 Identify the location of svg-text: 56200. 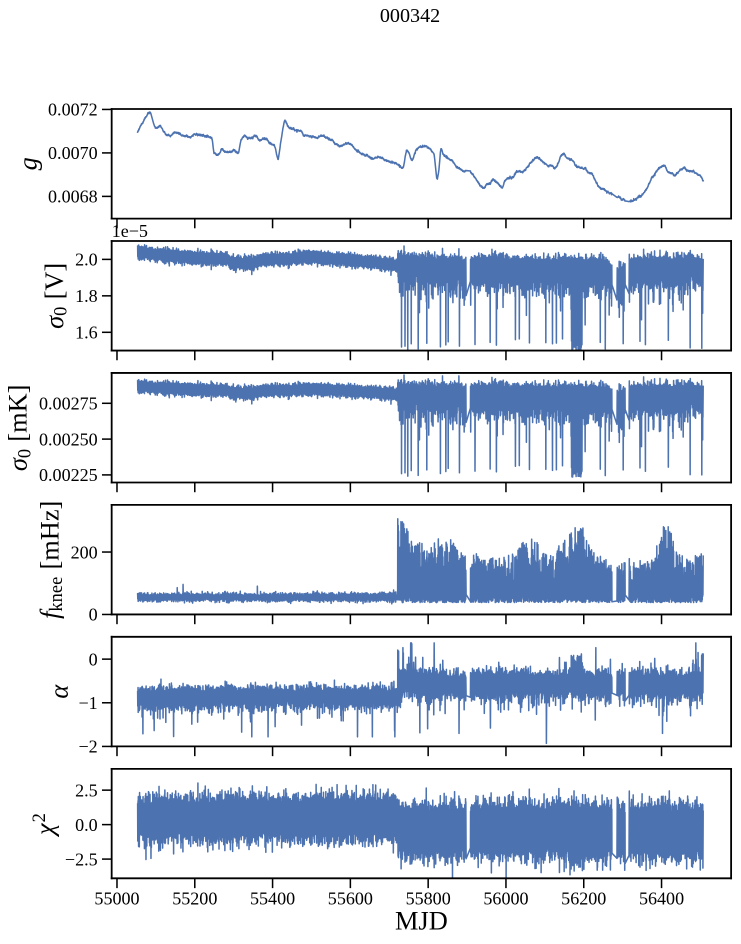
(583, 899).